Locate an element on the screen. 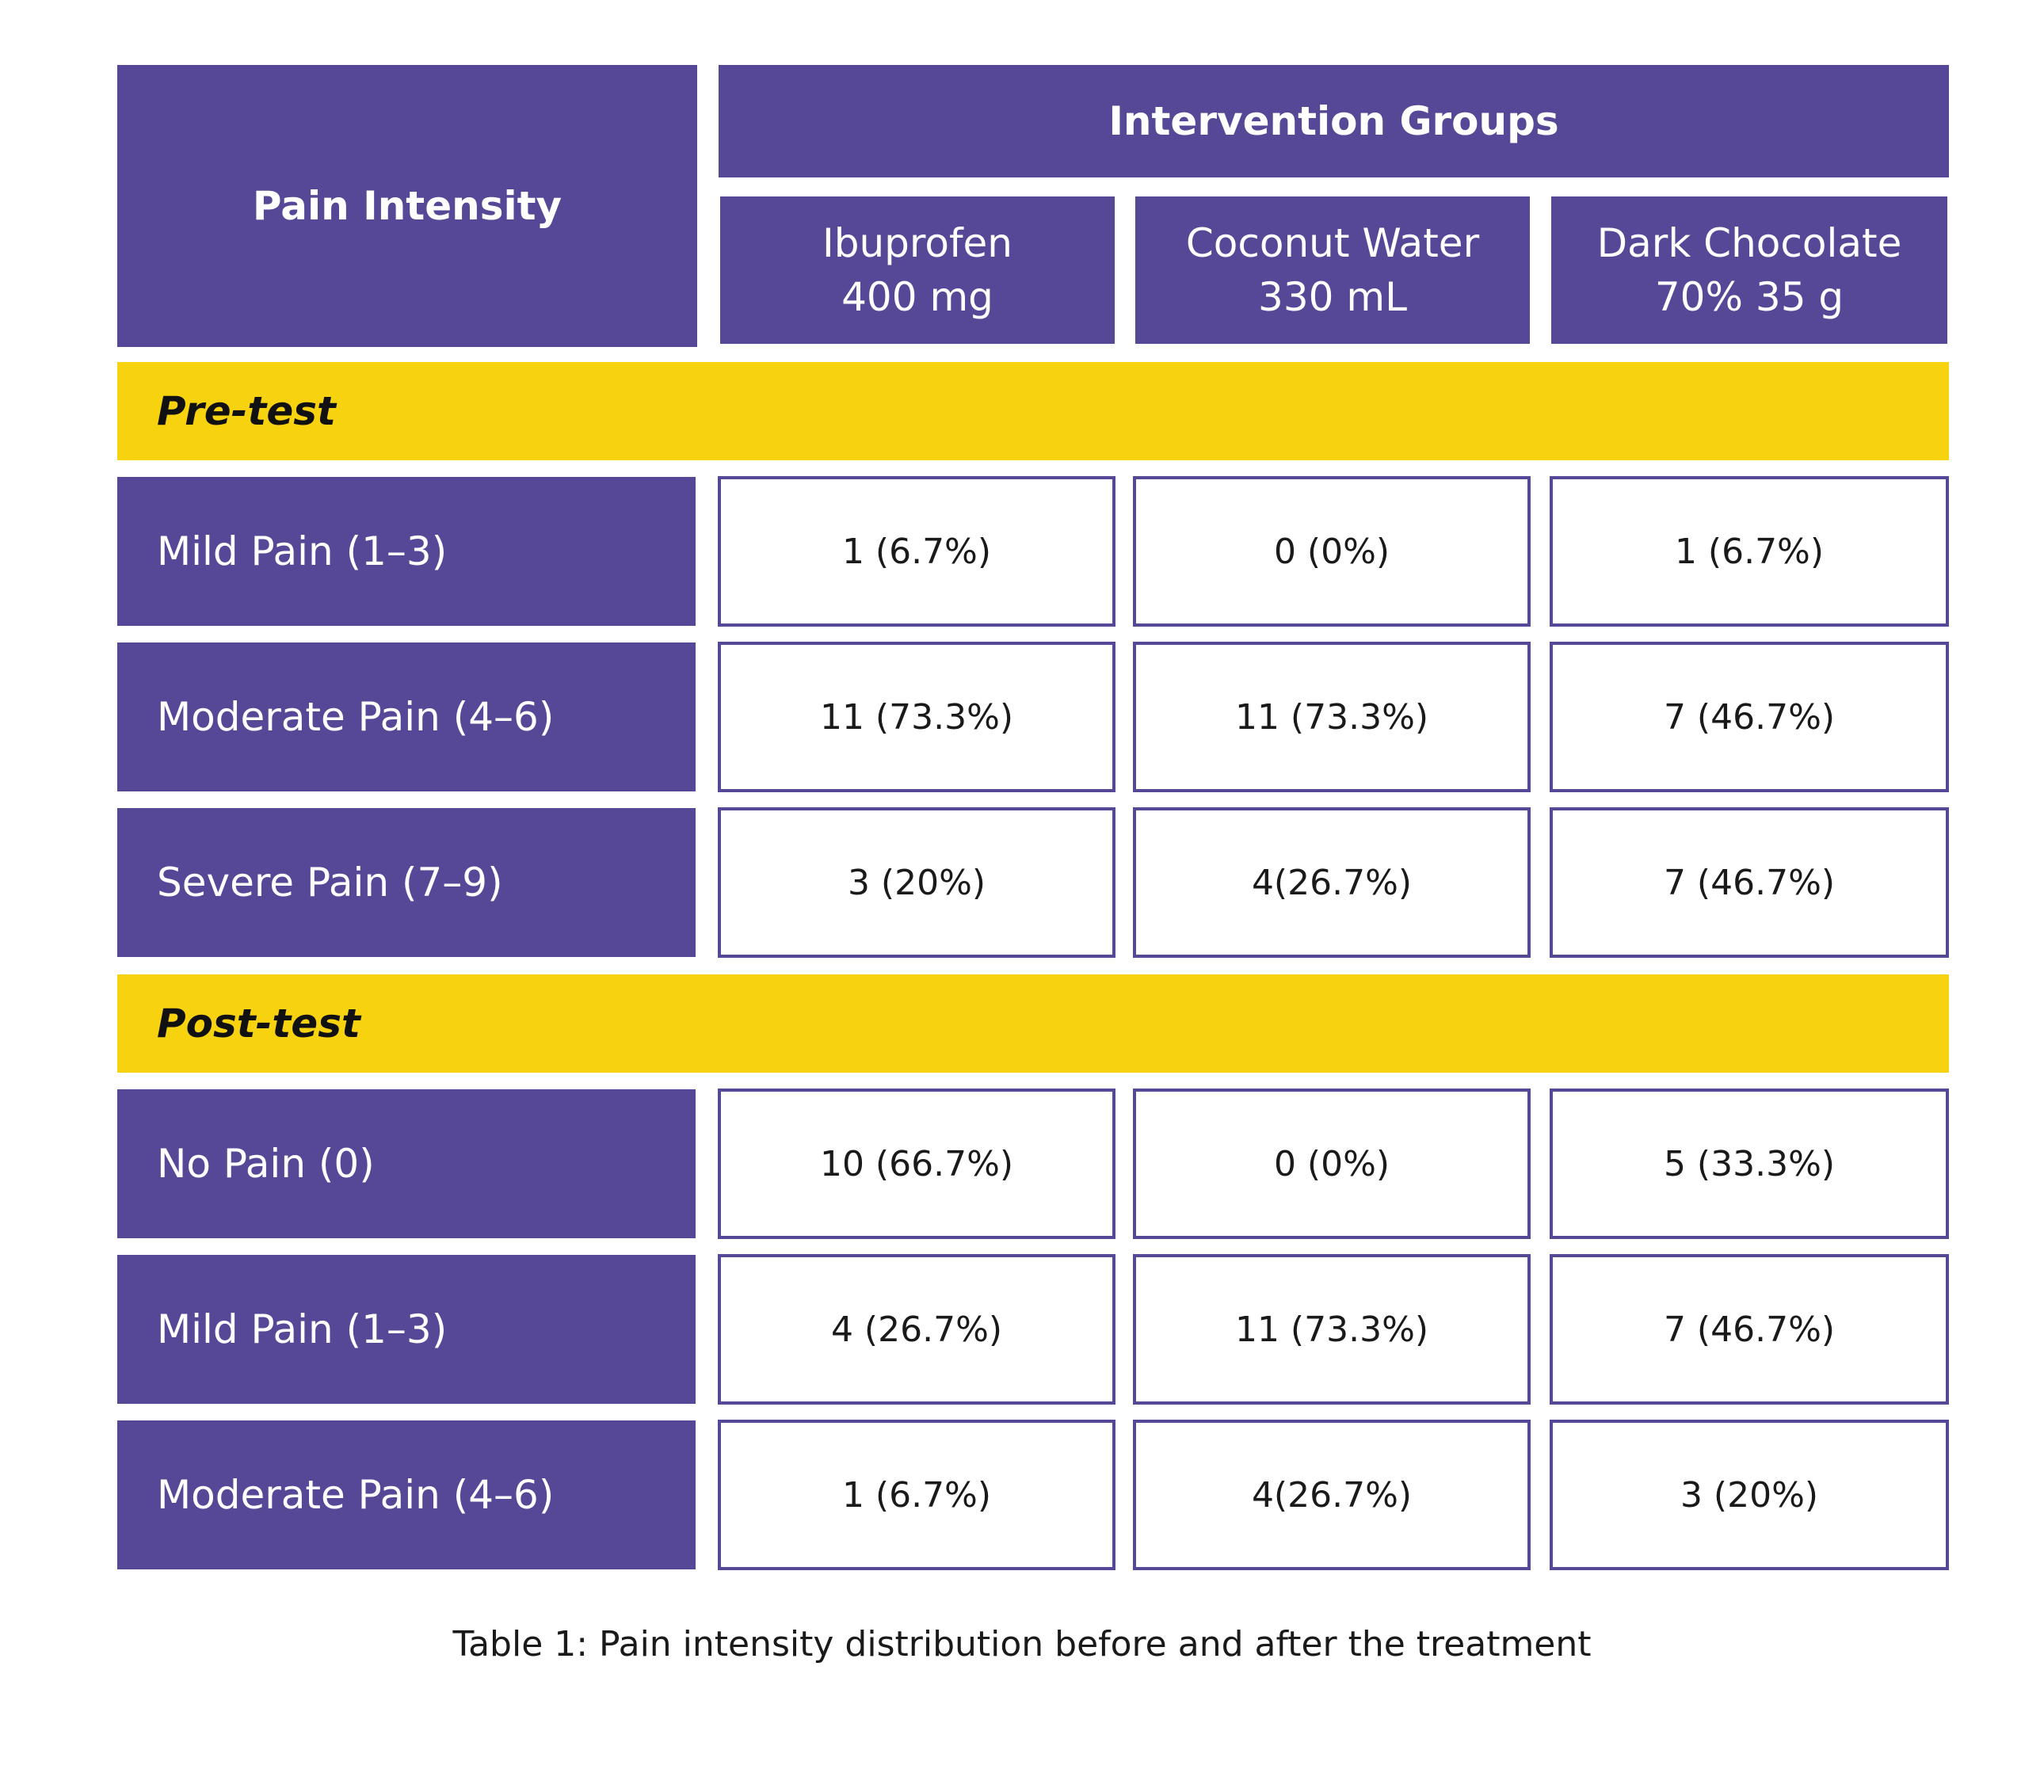 This screenshot has width=2044, height=1792. section-label: Pre-test is located at coordinates (247, 411).